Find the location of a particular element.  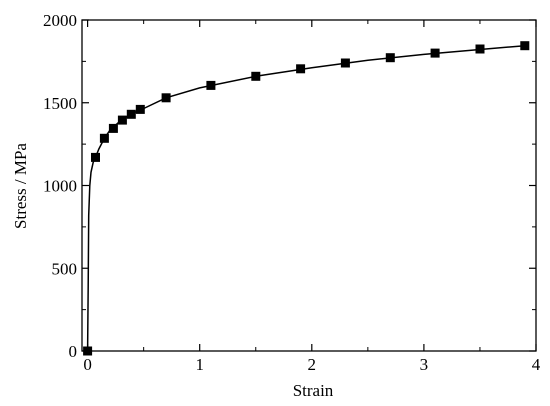

y-tick-label: 2000 is located at coordinates (60, 20).